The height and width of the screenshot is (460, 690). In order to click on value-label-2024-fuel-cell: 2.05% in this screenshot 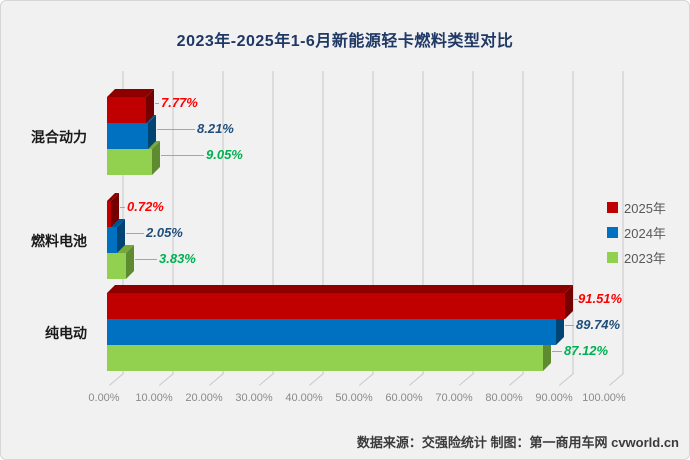, I will do `click(164, 232)`.